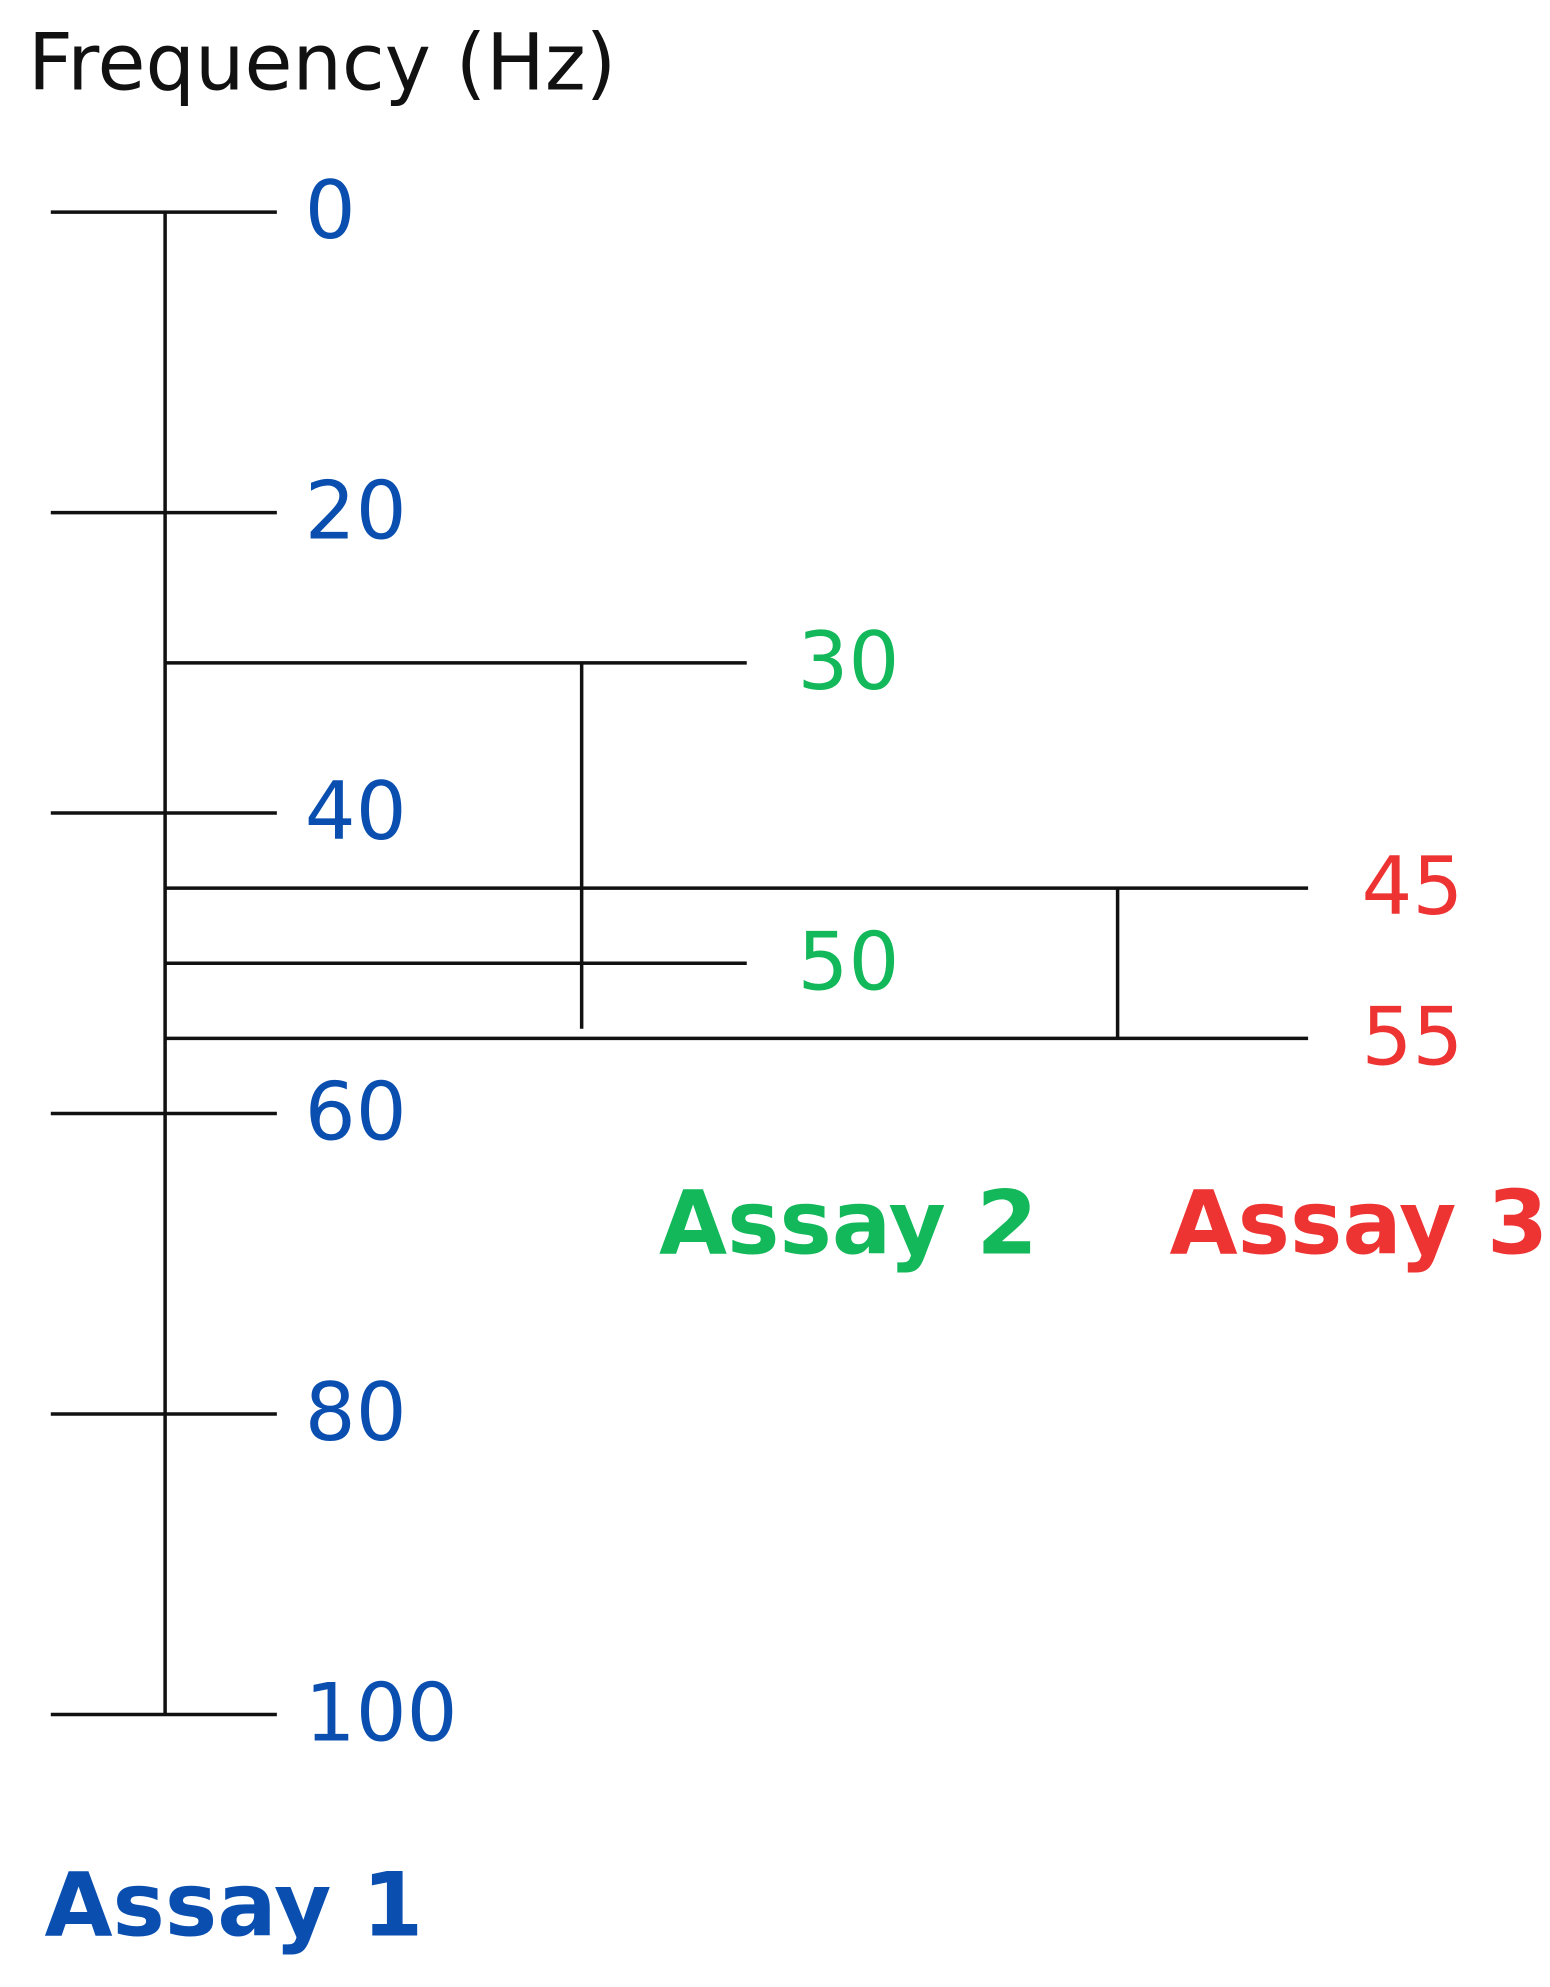 Image resolution: width=1550 pixels, height=1987 pixels. Describe the element at coordinates (849, 661) in the screenshot. I see `tick-label: 30` at that location.